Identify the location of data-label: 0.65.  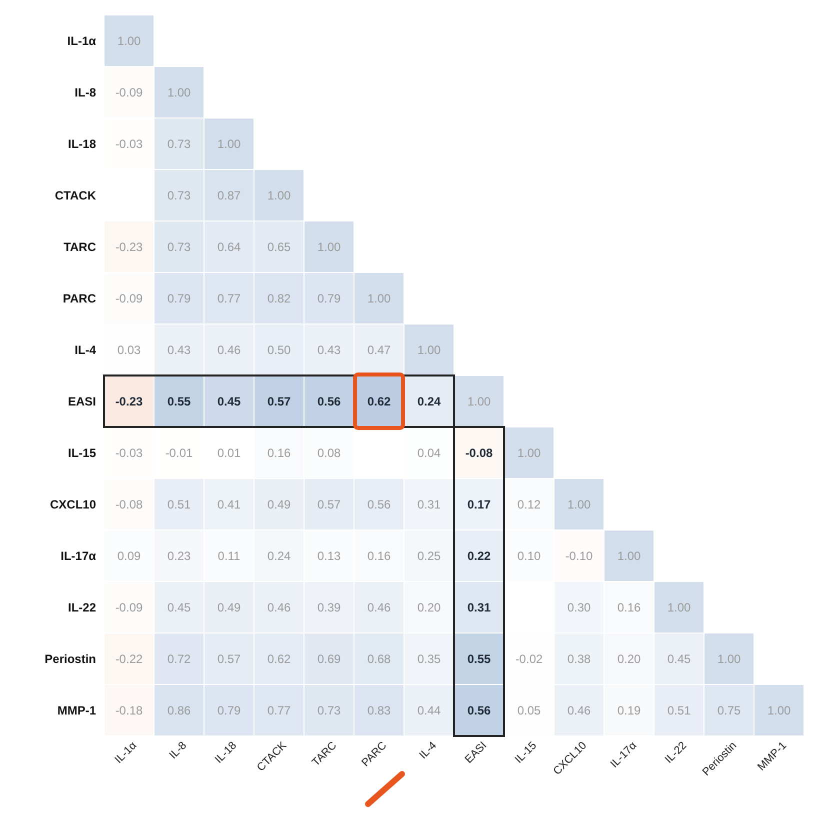
(279, 247).